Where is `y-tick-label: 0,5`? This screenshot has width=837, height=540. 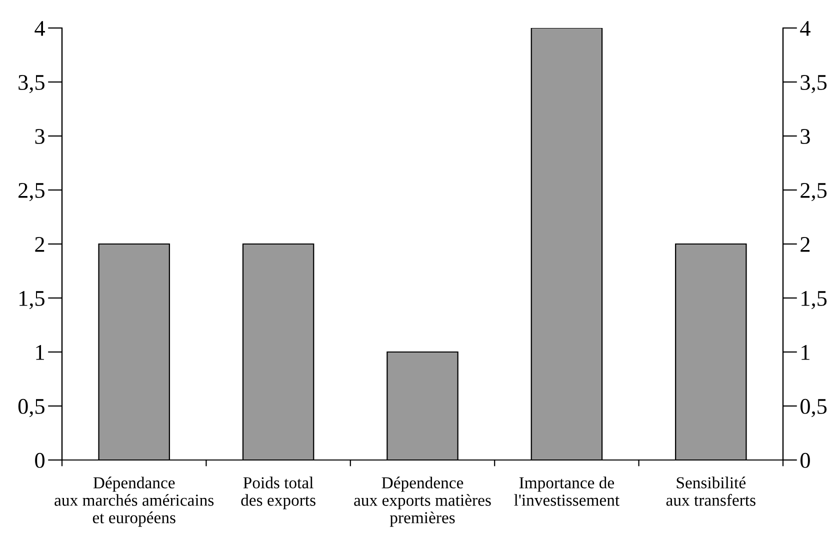 y-tick-label: 0,5 is located at coordinates (31, 408).